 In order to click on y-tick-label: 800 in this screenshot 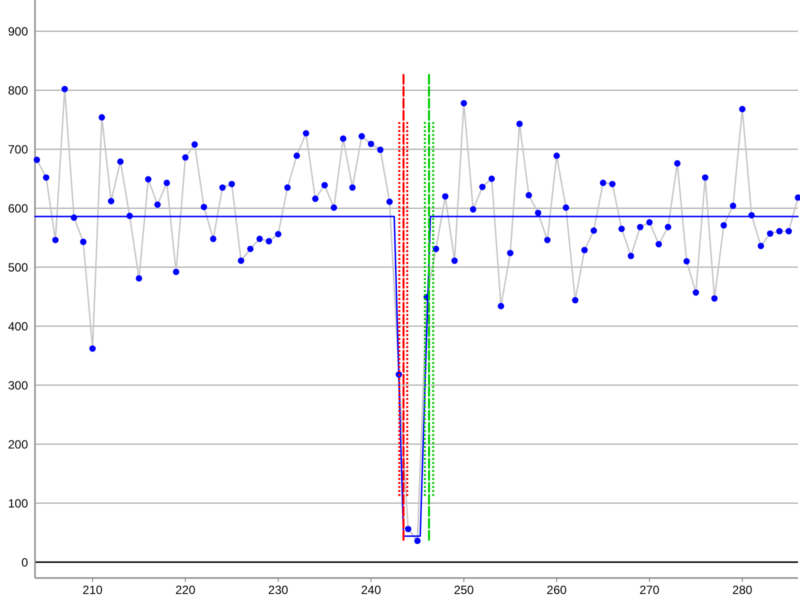, I will do `click(18, 90)`.